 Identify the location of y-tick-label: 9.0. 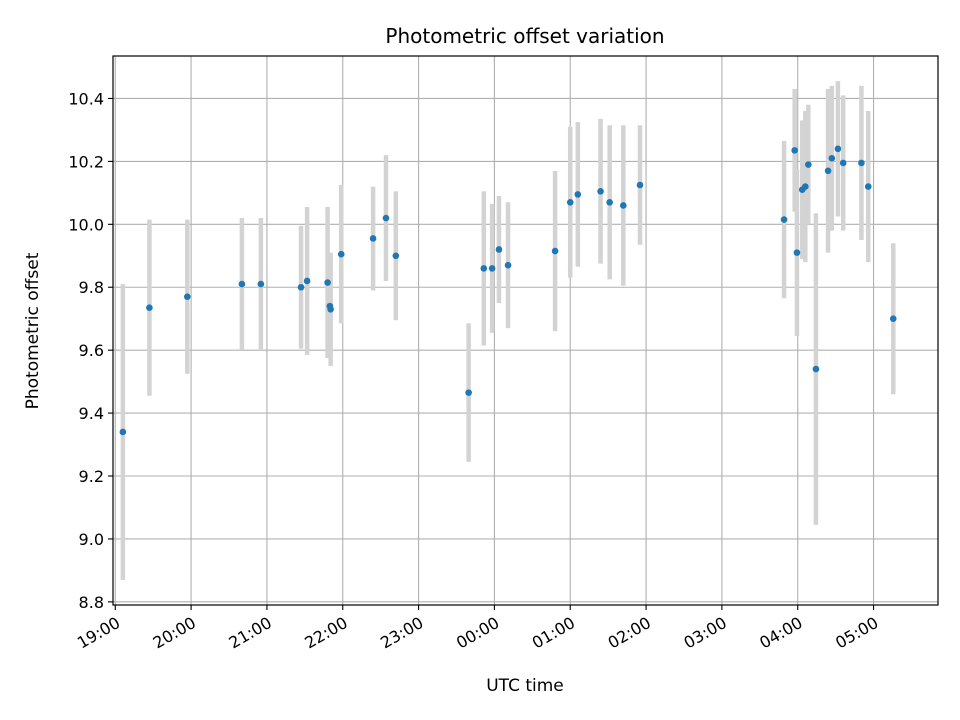
(91, 539).